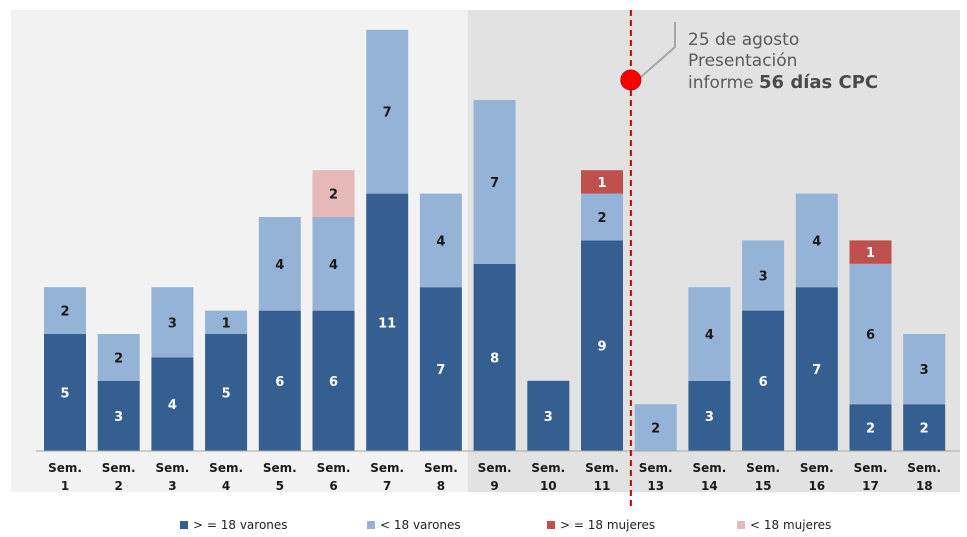  What do you see at coordinates (658, 50) in the screenshot?
I see `callout-line` at bounding box center [658, 50].